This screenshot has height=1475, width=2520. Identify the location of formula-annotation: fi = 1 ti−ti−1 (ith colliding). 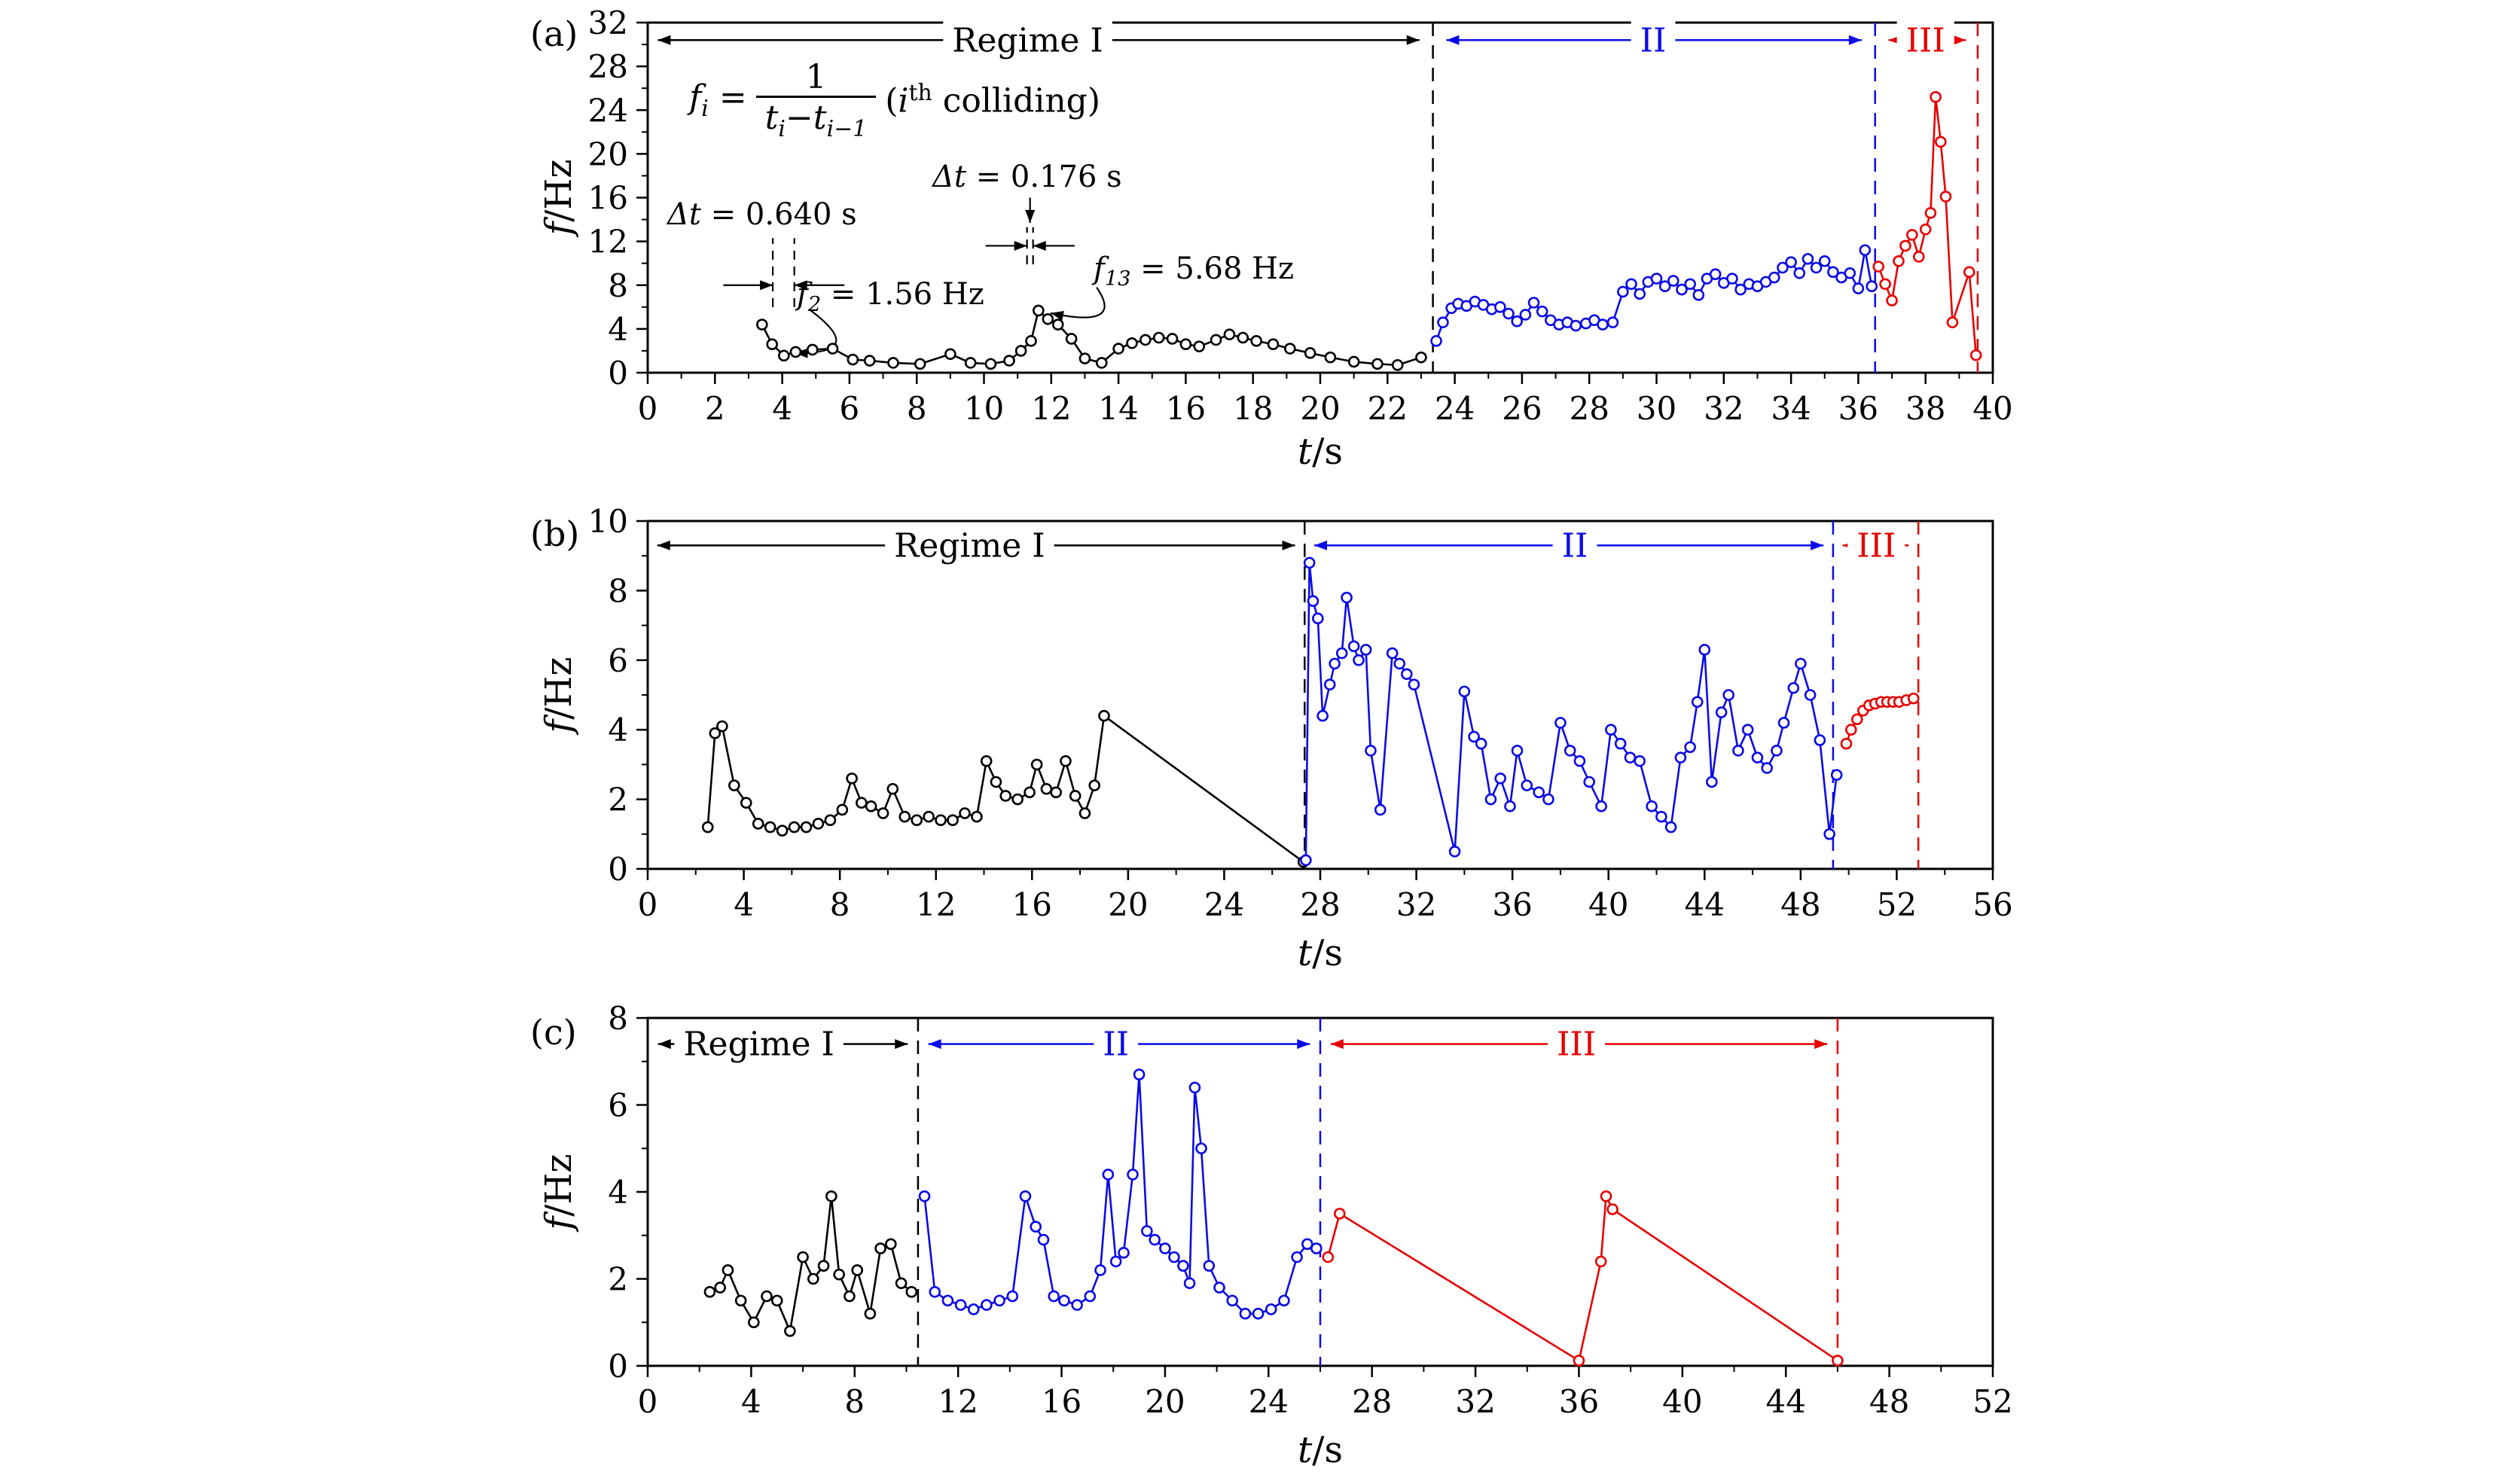
(894, 100).